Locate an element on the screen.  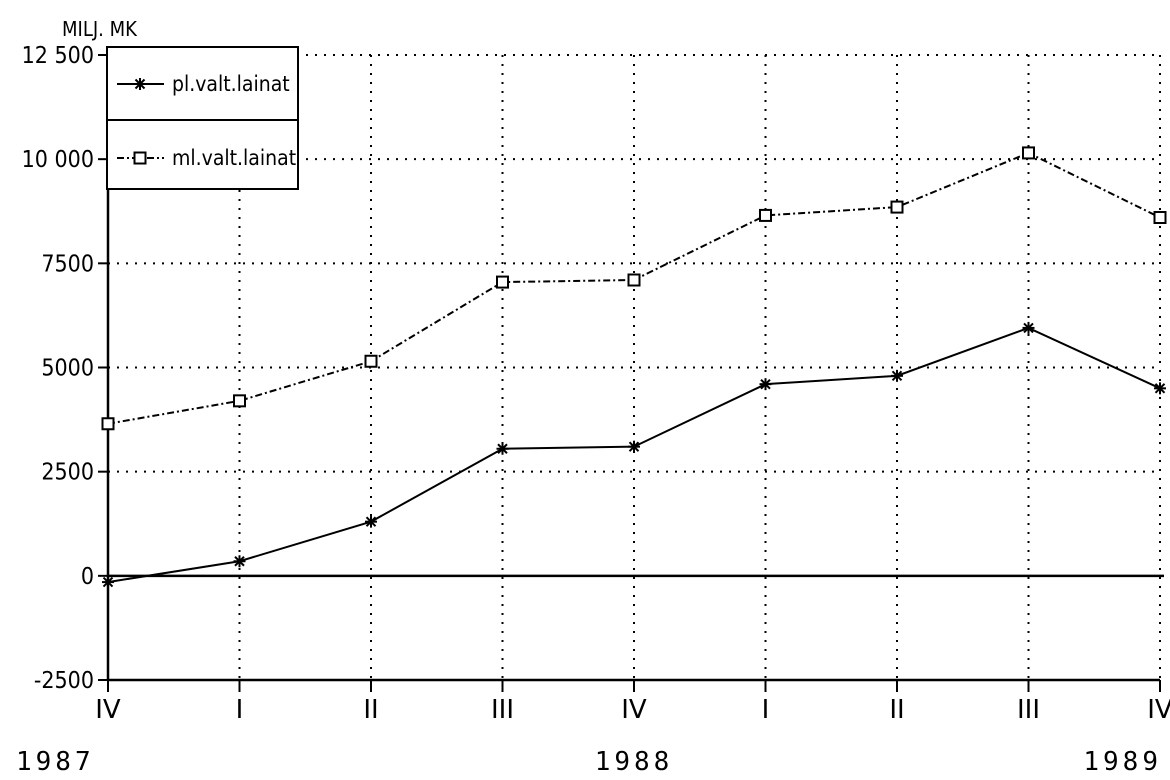
y-tick-label: 10 000 is located at coordinates (58, 160).